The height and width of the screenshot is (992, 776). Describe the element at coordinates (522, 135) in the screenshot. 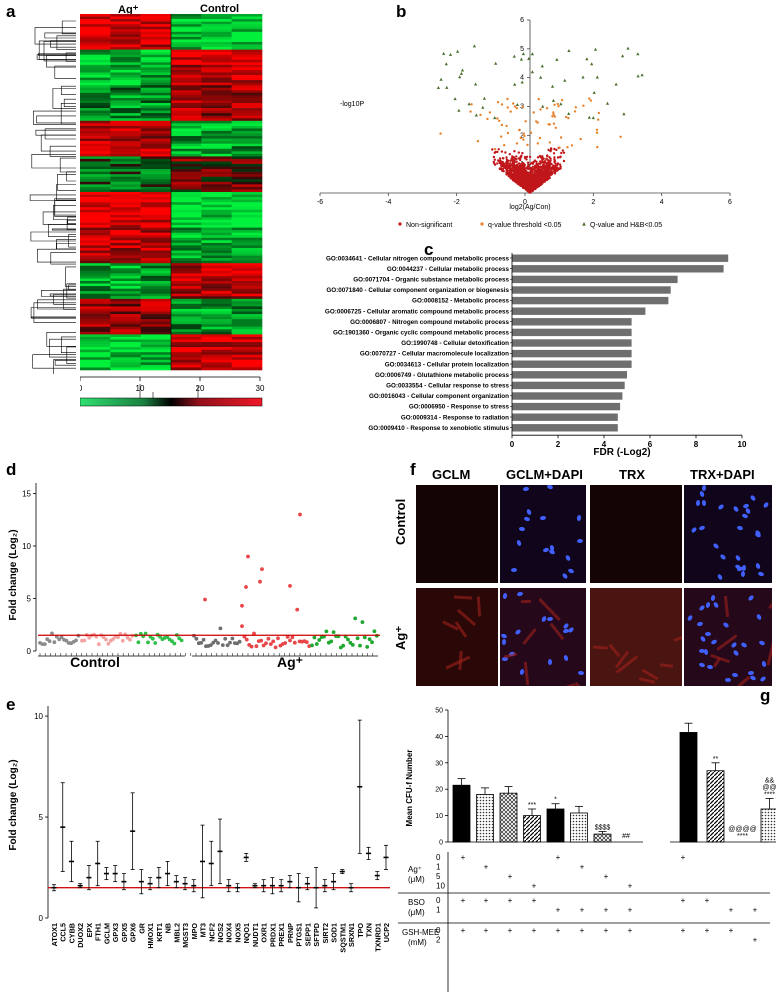

I see `volcano-y-tick-label: 2` at that location.